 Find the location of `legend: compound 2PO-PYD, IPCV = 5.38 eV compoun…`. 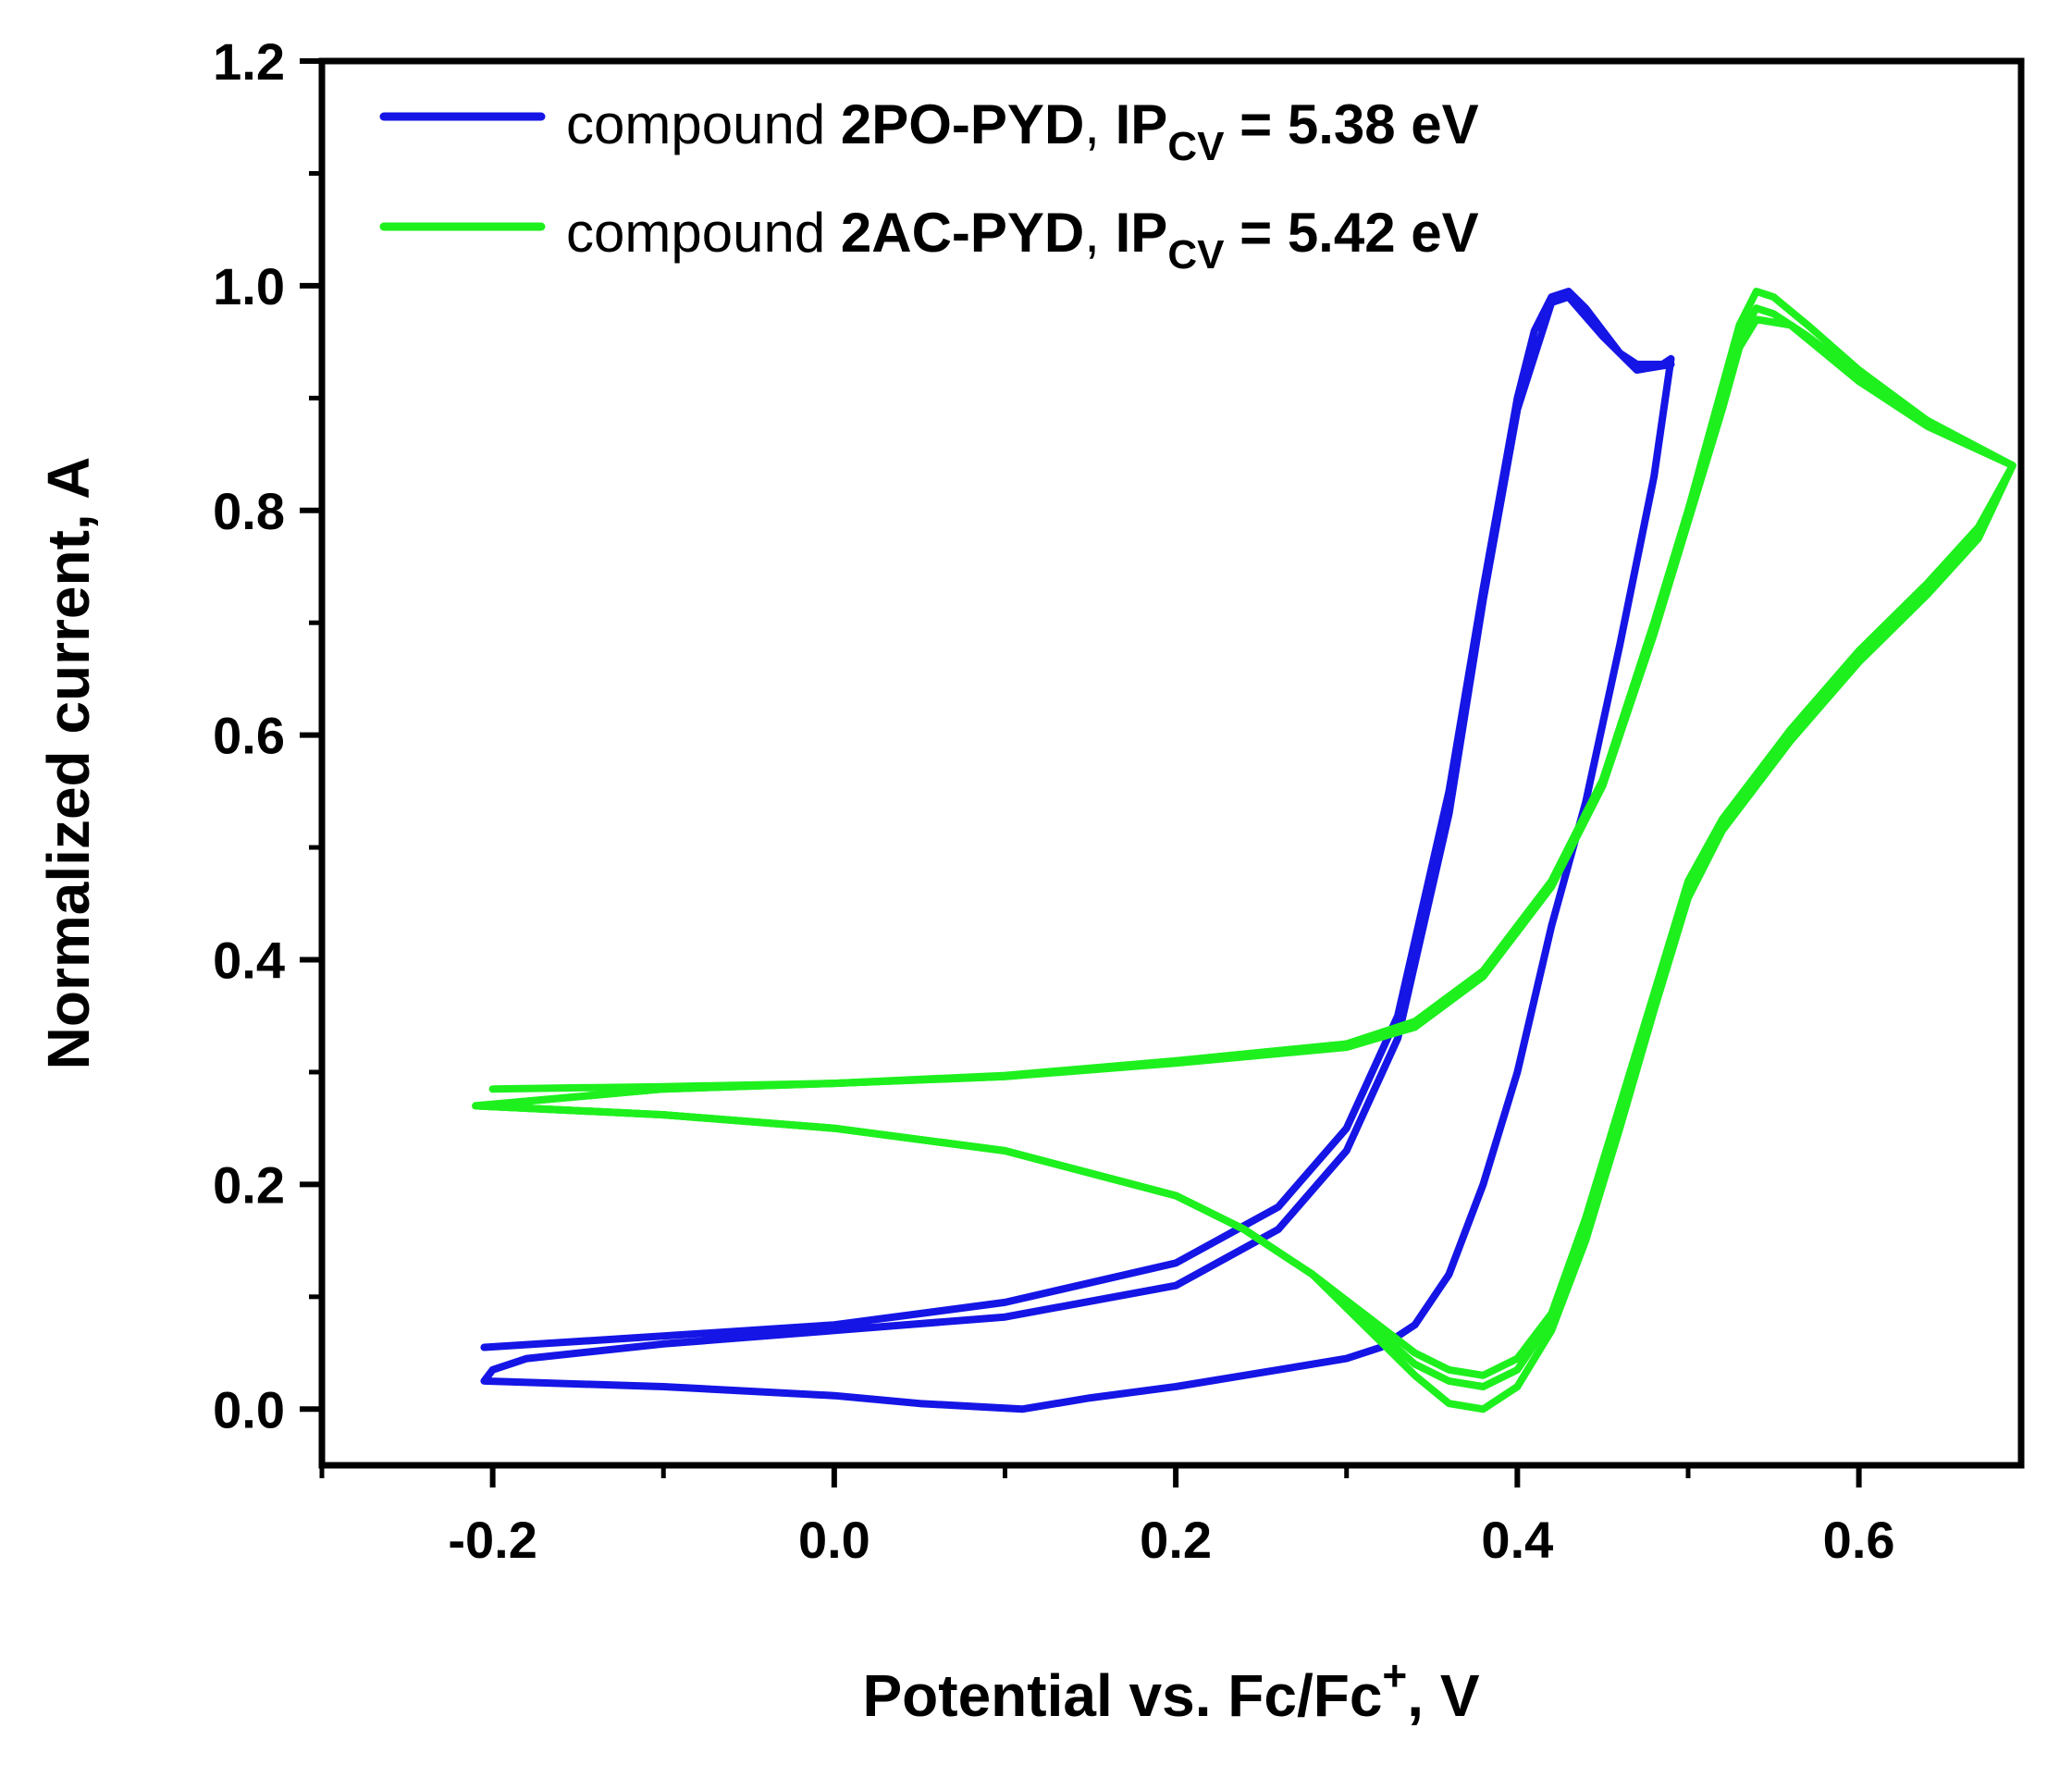

legend: compound 2PO-PYD, IPCV = 5.38 eV compoun… is located at coordinates (929, 186).